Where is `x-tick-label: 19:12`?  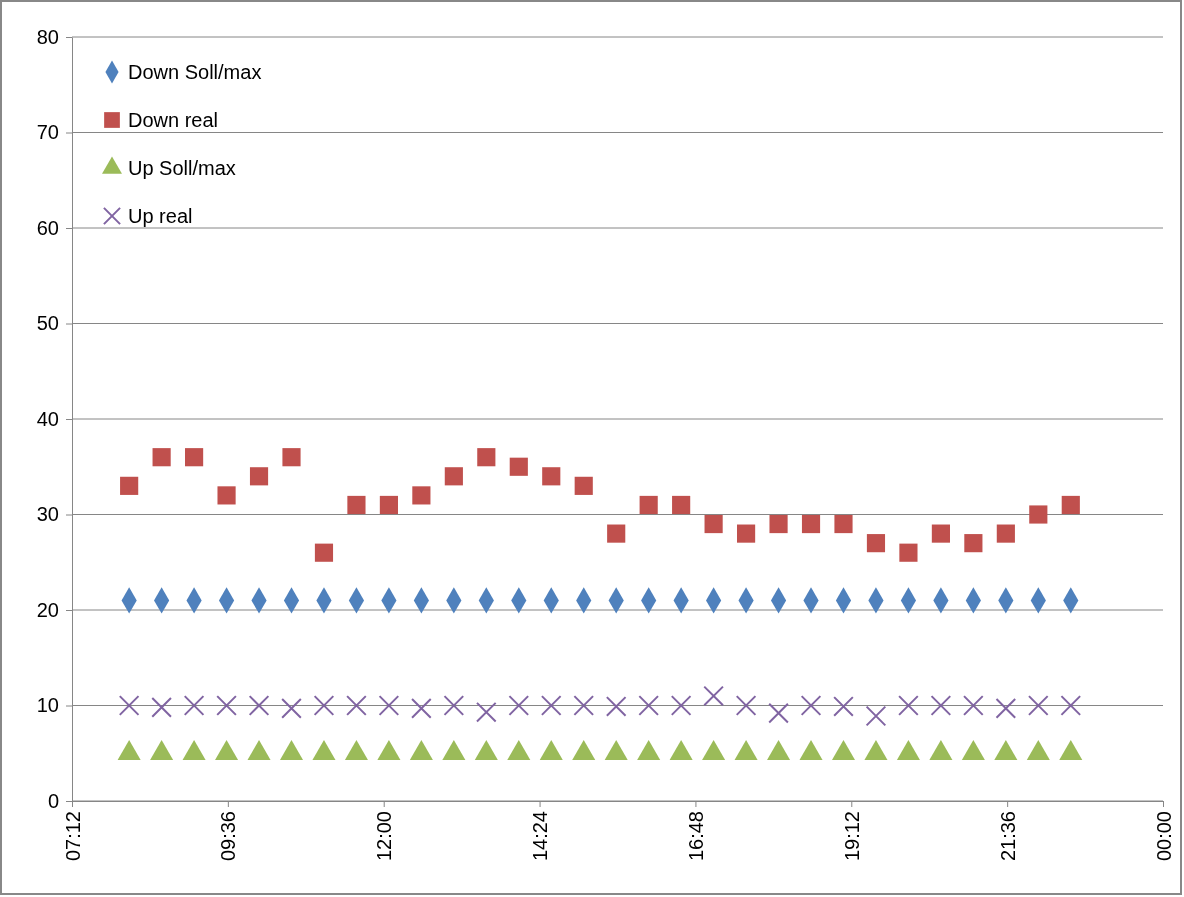 x-tick-label: 19:12 is located at coordinates (851, 836).